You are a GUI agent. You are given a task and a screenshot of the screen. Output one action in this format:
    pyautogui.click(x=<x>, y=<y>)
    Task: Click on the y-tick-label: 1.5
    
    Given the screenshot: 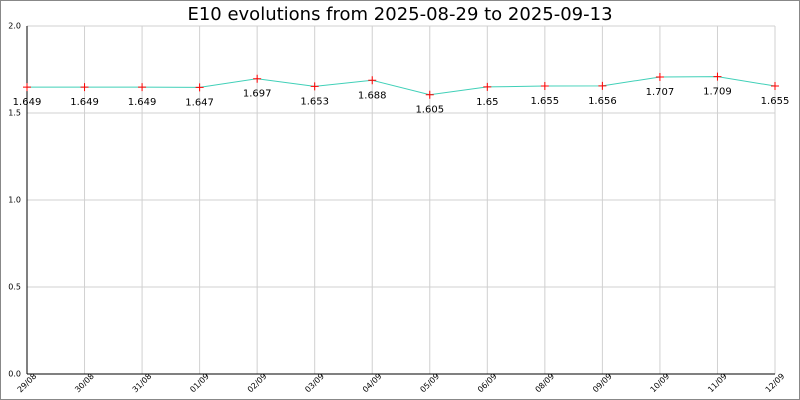 What is the action you would take?
    pyautogui.click(x=14, y=113)
    